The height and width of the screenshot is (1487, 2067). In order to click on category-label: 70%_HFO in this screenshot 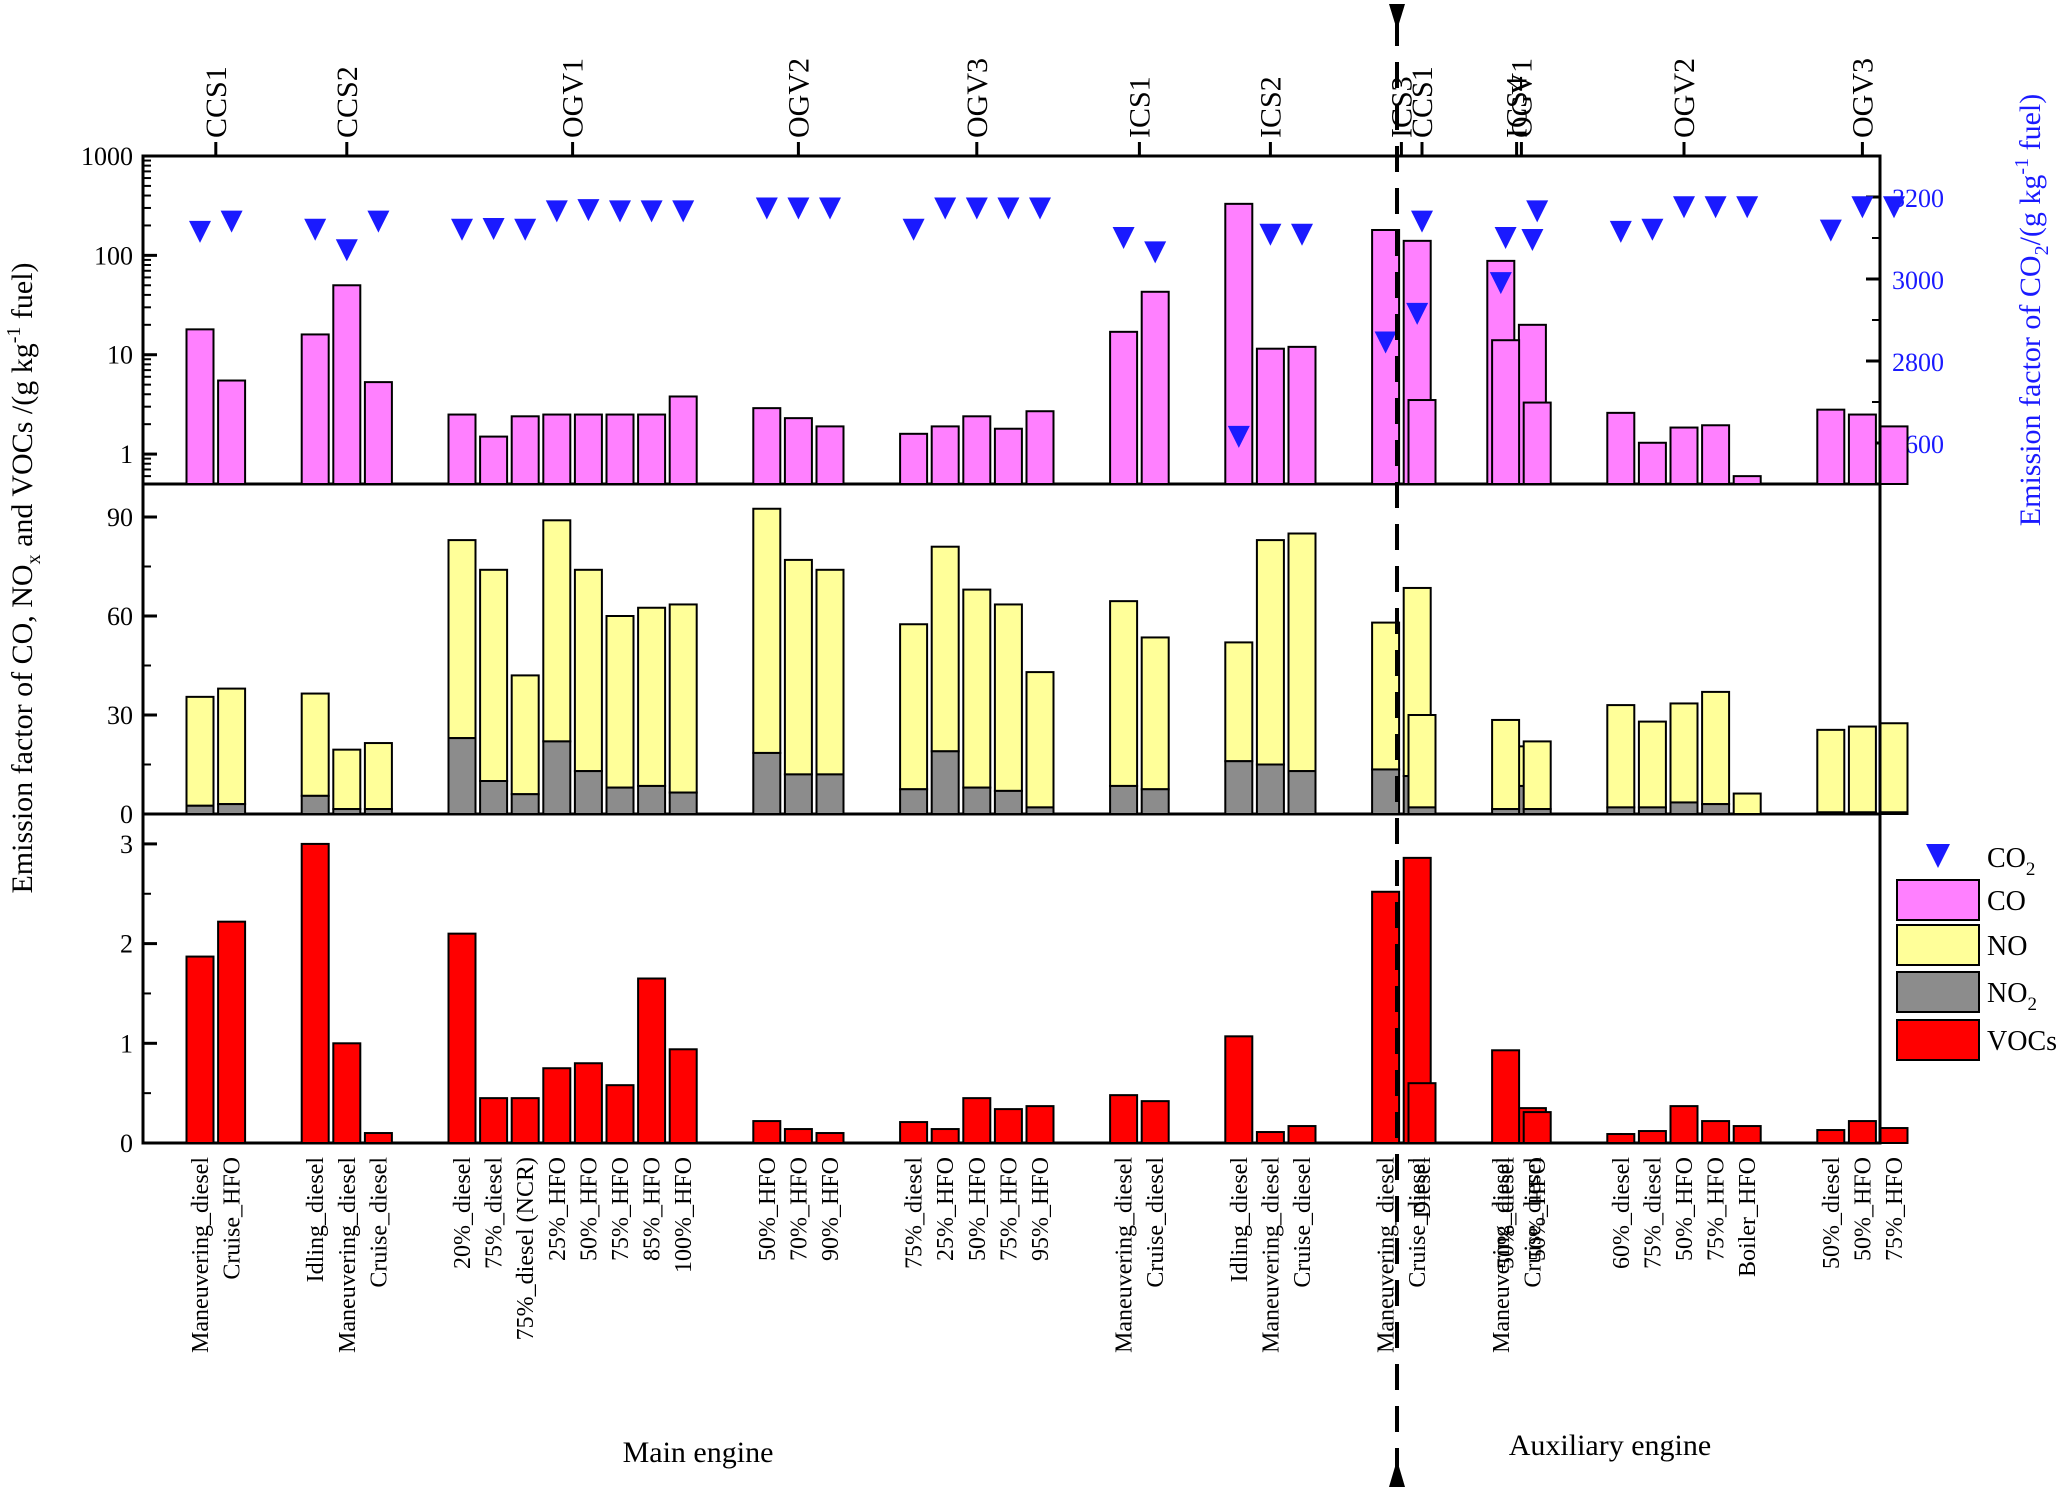, I will do `click(799, 1209)`.